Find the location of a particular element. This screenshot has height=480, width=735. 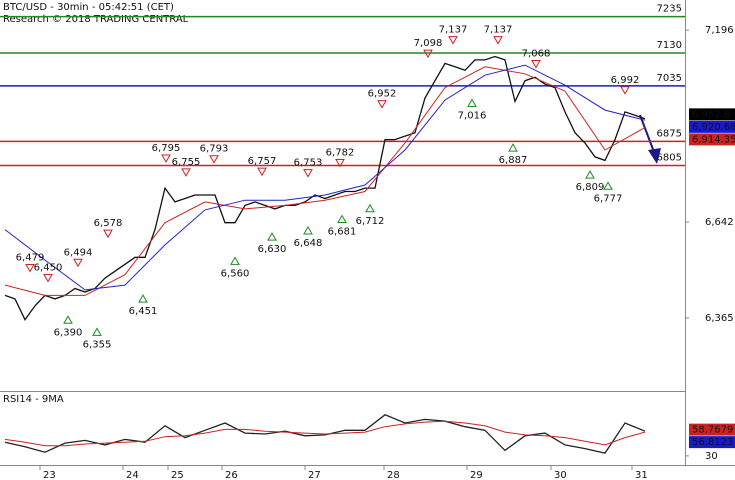

resistance-label: 6,793 is located at coordinates (214, 149).